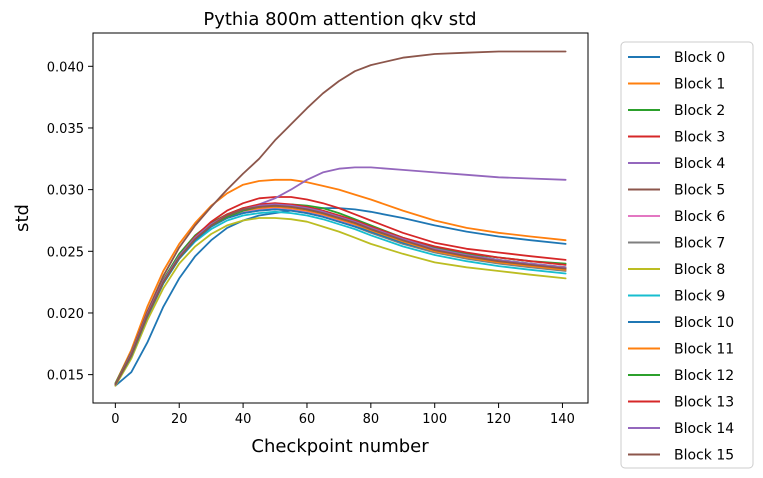 The width and height of the screenshot is (763, 478). What do you see at coordinates (704, 323) in the screenshot?
I see `legend-label-block-10: Block 10` at bounding box center [704, 323].